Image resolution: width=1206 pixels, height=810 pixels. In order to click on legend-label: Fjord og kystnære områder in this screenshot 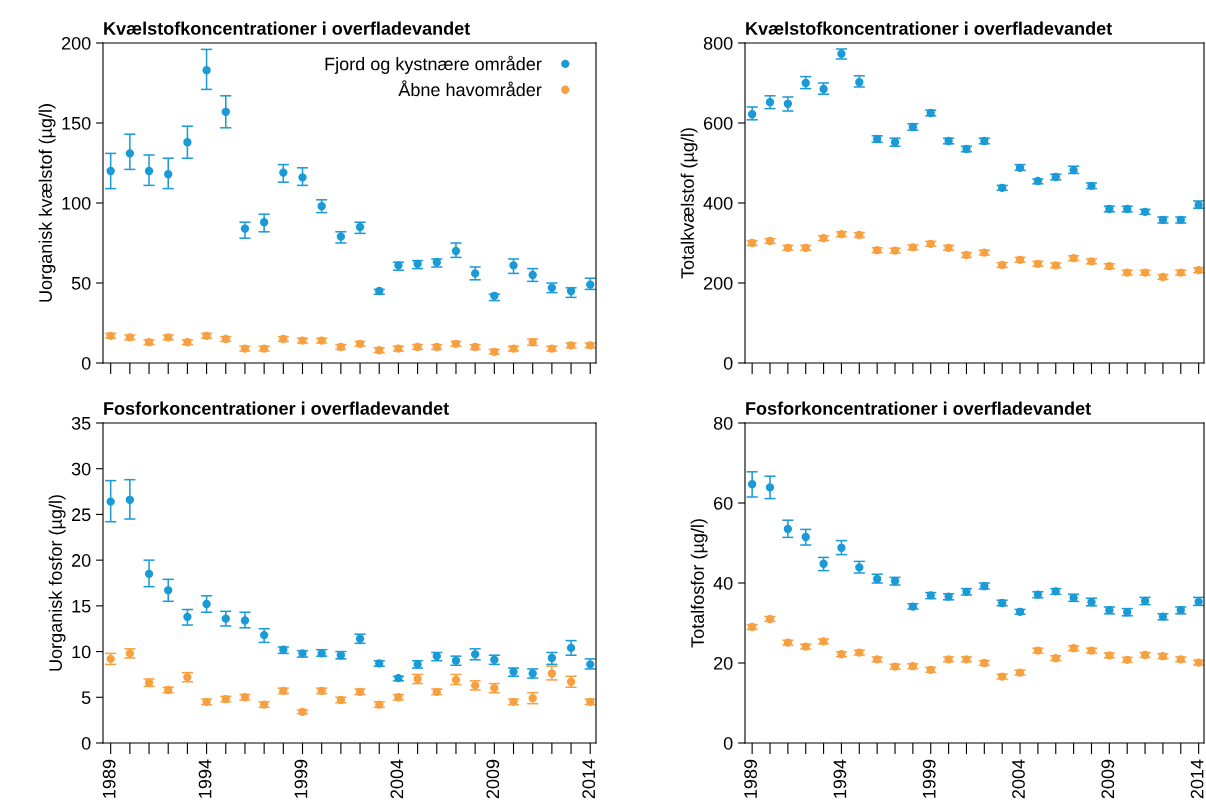, I will do `click(433, 64)`.